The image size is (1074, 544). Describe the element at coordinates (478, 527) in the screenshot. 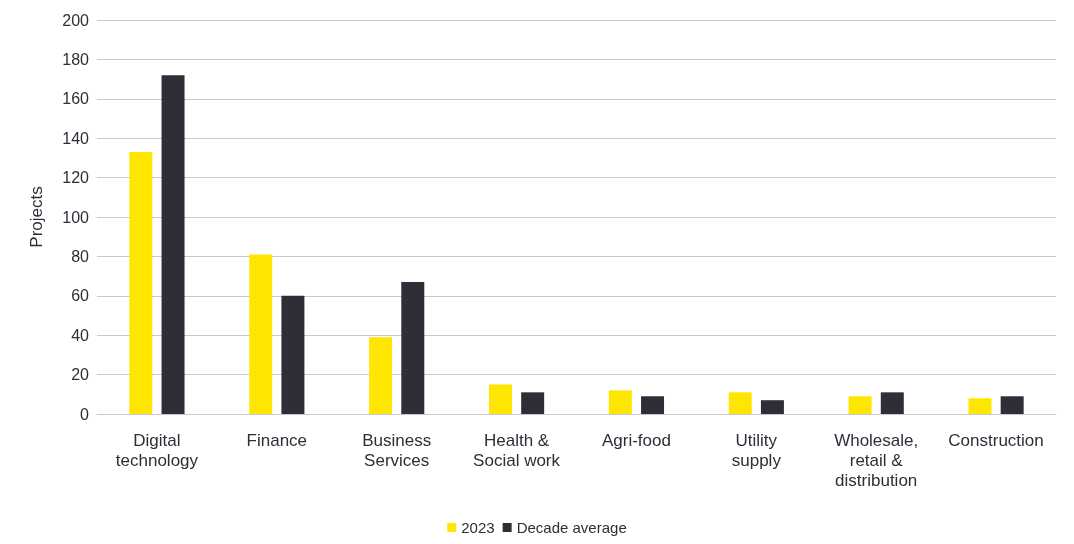

I see `legend-label: 2023` at that location.